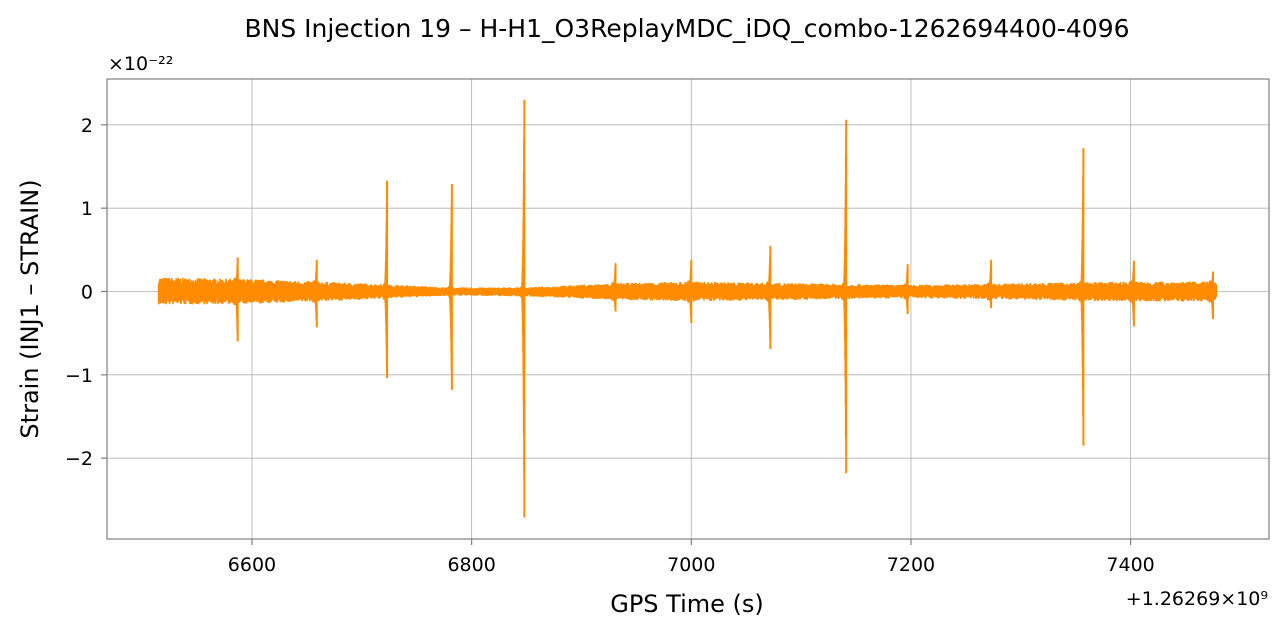  I want to click on y-tick-label: −1, so click(79, 376).